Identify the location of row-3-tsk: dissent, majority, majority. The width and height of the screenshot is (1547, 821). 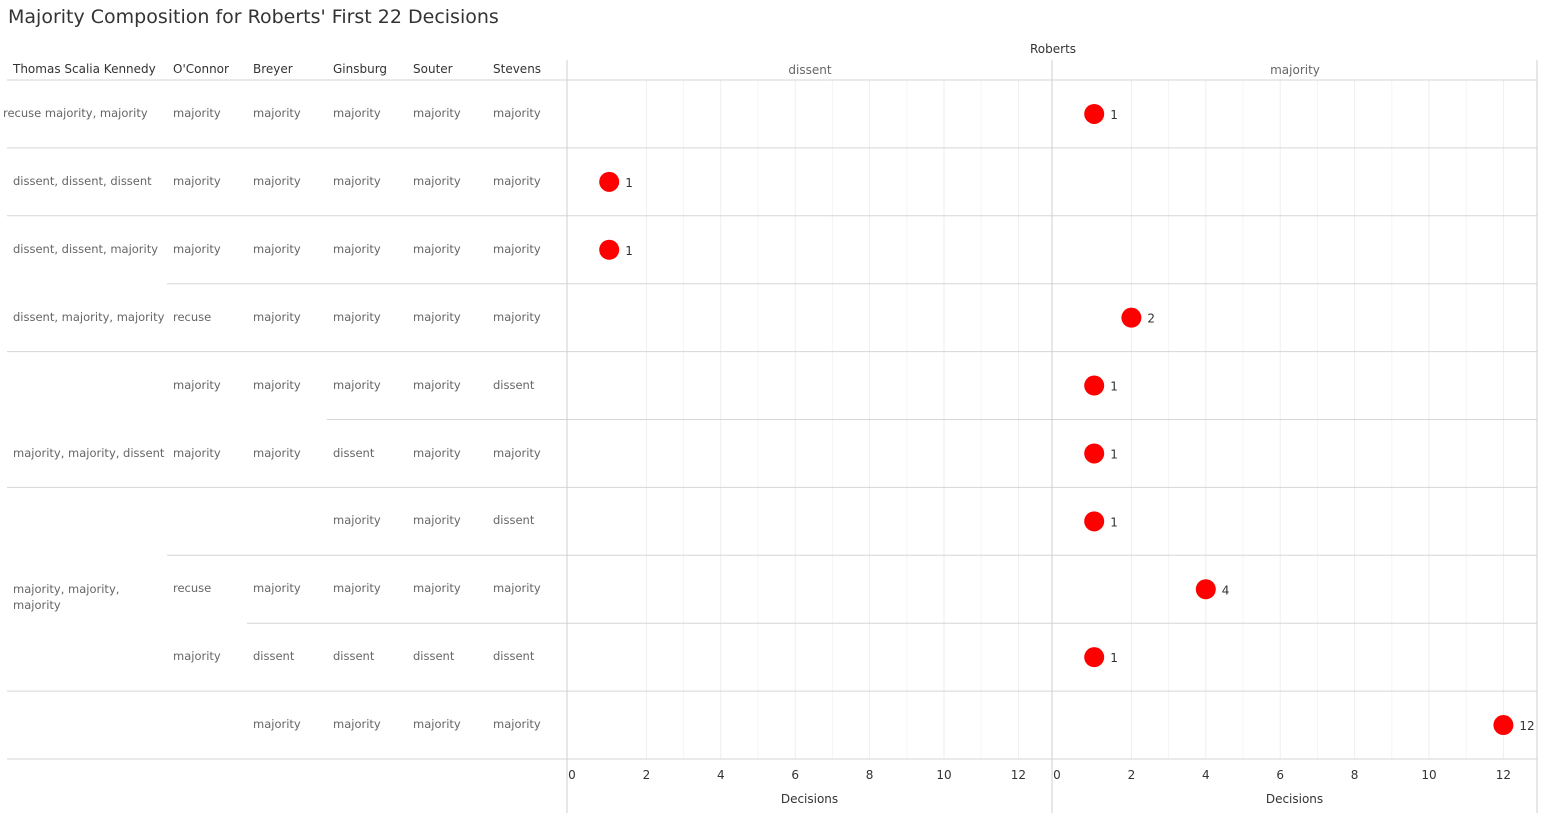
(89, 317).